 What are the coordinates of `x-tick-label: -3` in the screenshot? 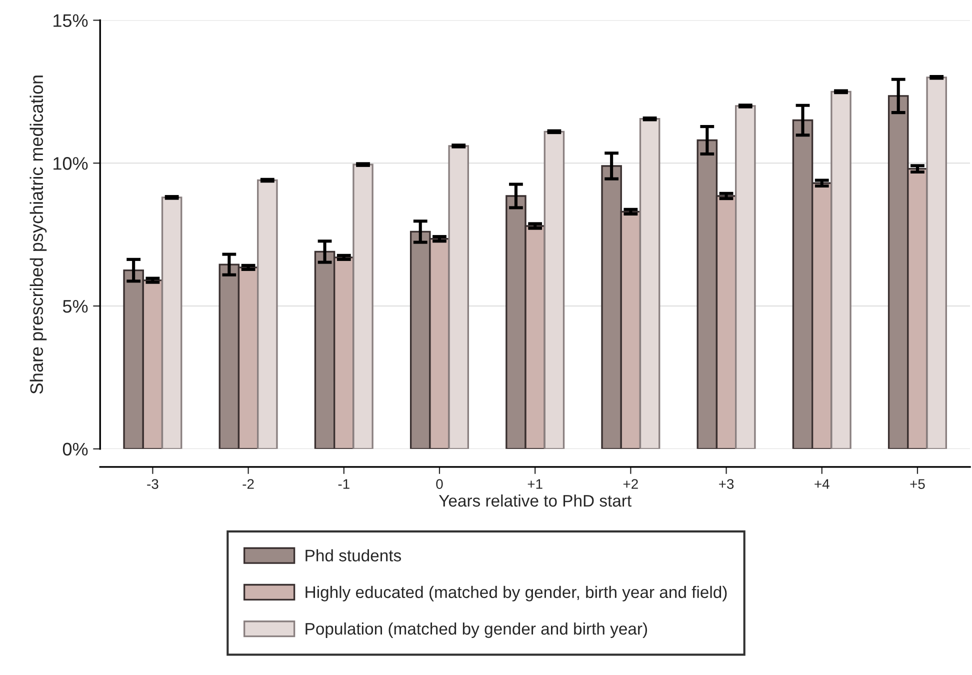 It's located at (152, 484).